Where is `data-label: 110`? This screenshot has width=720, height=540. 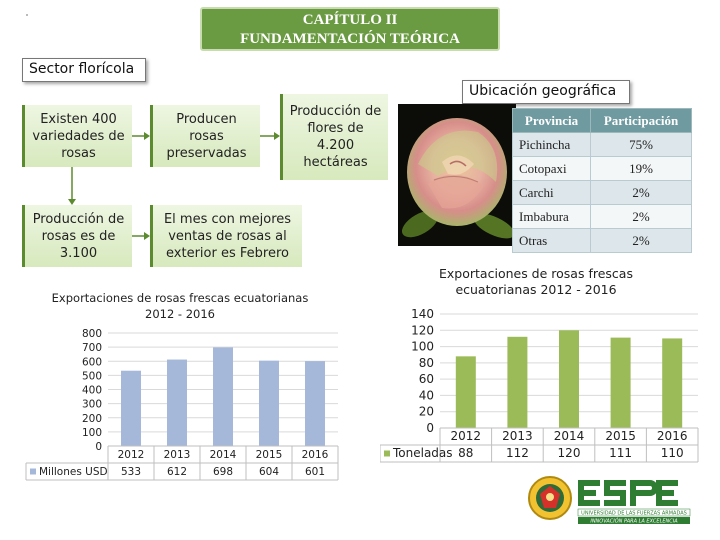 data-label: 110 is located at coordinates (672, 453).